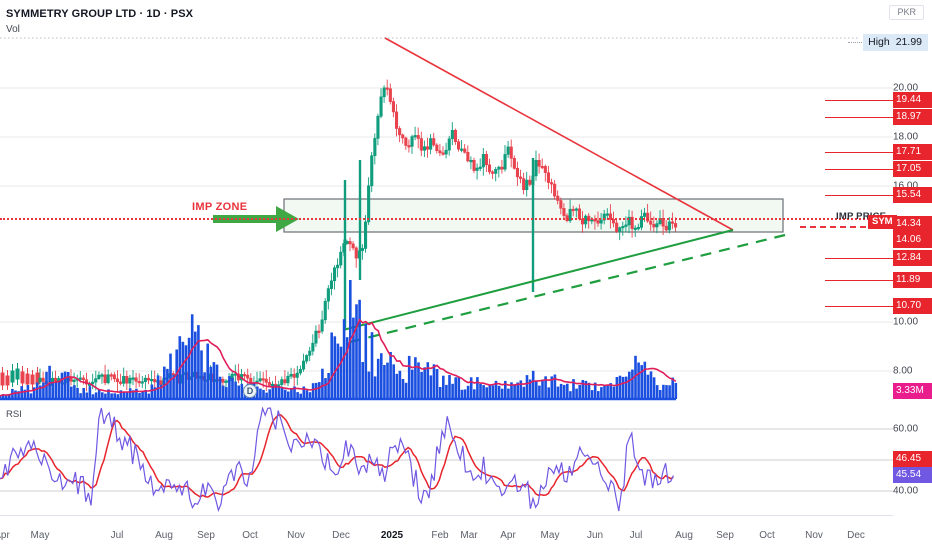  Describe the element at coordinates (906, 186) in the screenshot. I see `price-axis-tick: 16.00` at that location.